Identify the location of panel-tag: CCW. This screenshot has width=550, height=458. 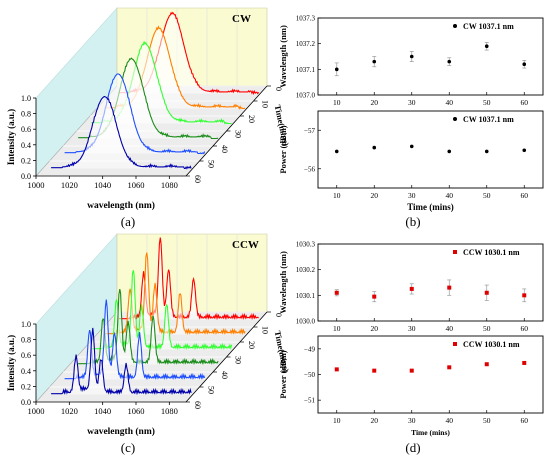
(245, 245).